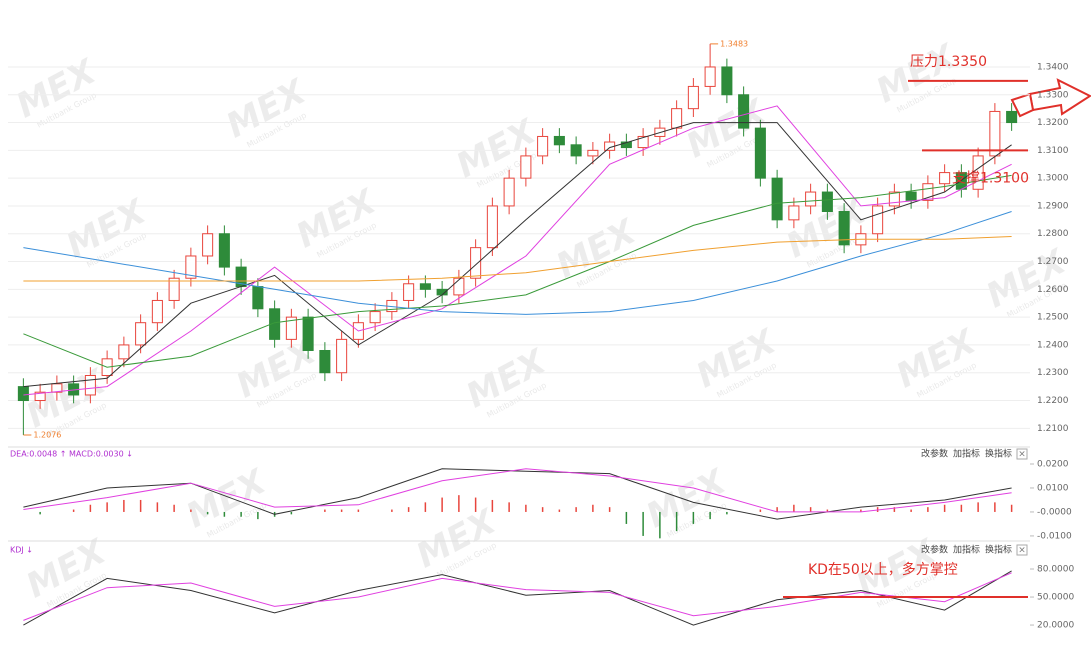 This screenshot has width=1091, height=653. I want to click on low-label: 1.2076, so click(47, 434).